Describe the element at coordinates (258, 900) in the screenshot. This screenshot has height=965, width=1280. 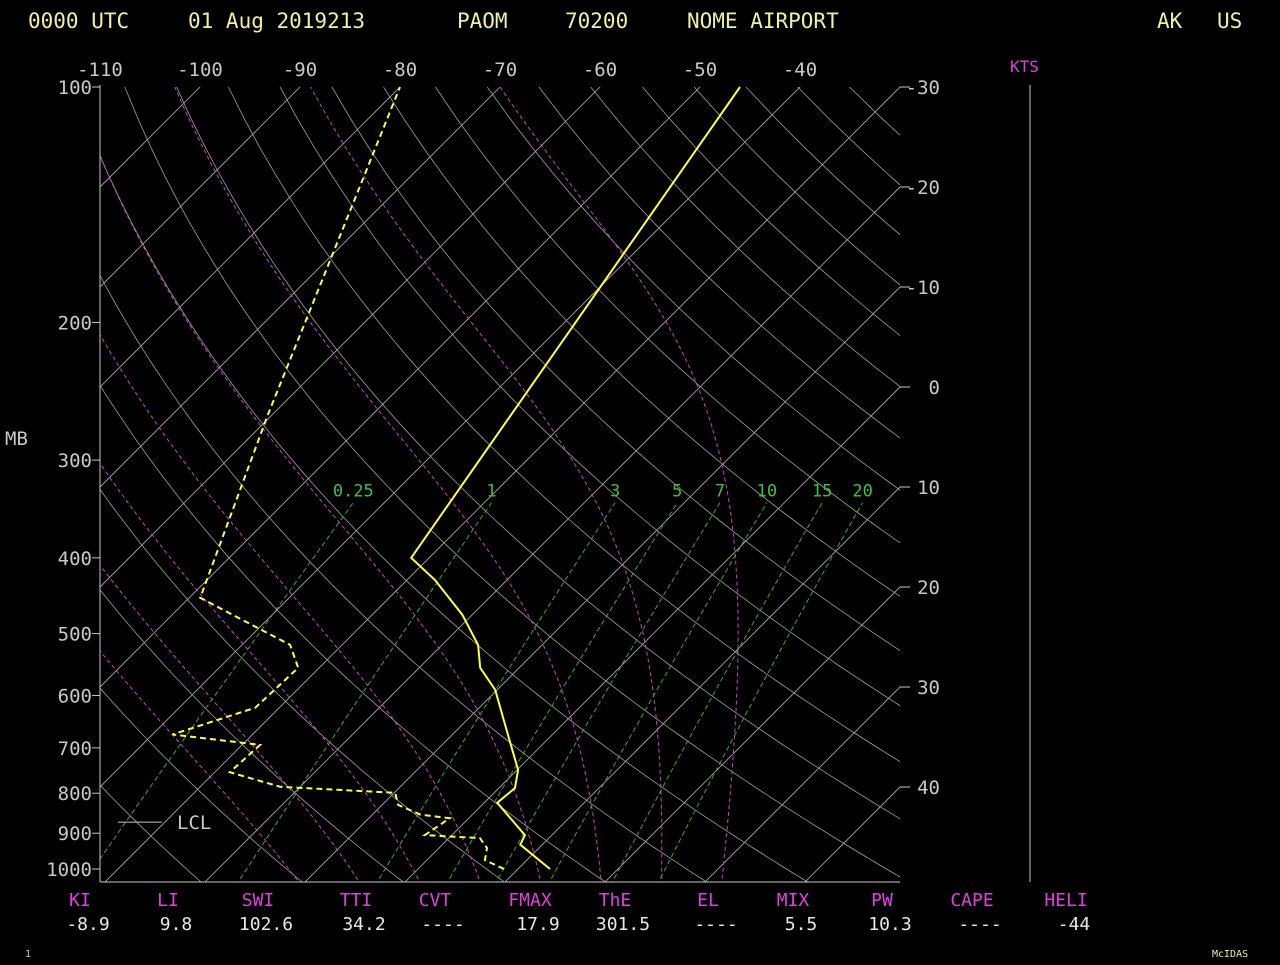
I see `index-label: SWI` at that location.